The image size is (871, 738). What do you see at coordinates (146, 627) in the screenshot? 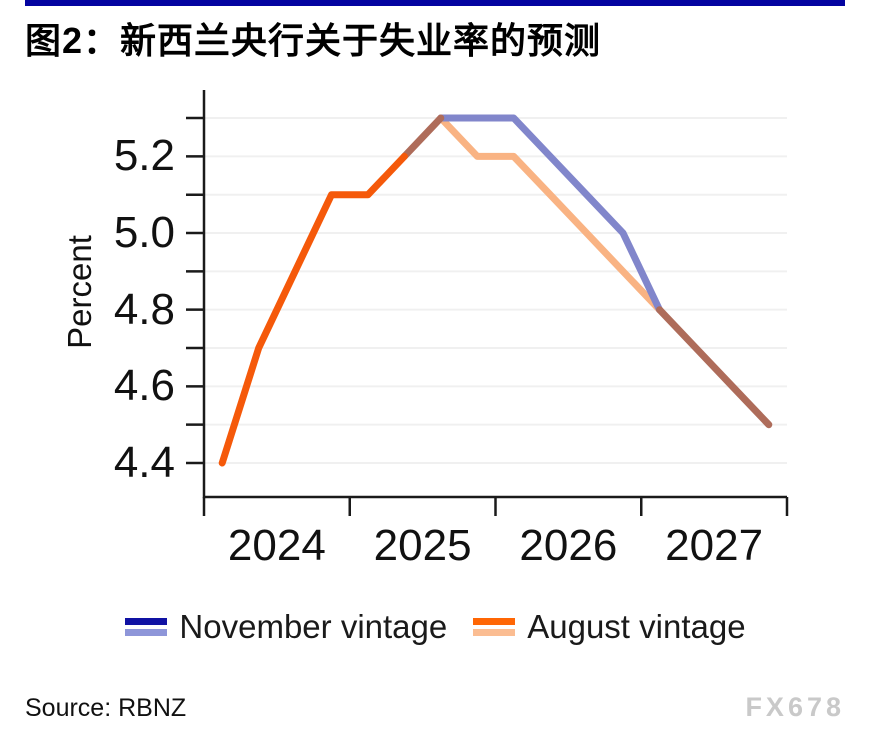
I see `november-line-swatch` at bounding box center [146, 627].